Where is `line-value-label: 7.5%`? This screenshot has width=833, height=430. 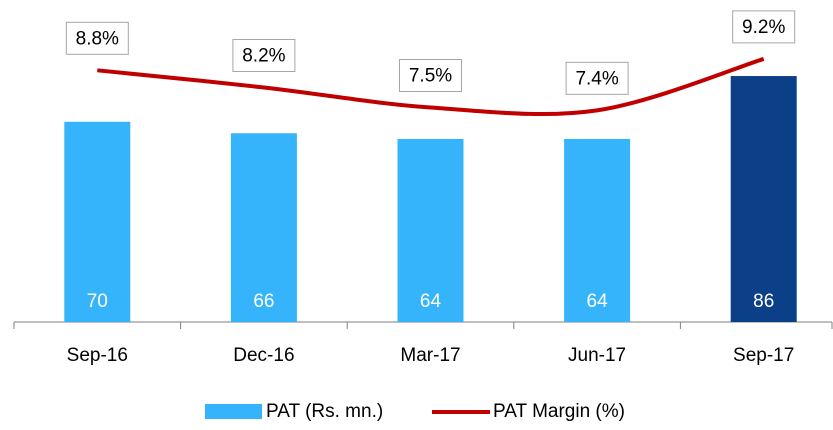
line-value-label: 7.5% is located at coordinates (430, 76).